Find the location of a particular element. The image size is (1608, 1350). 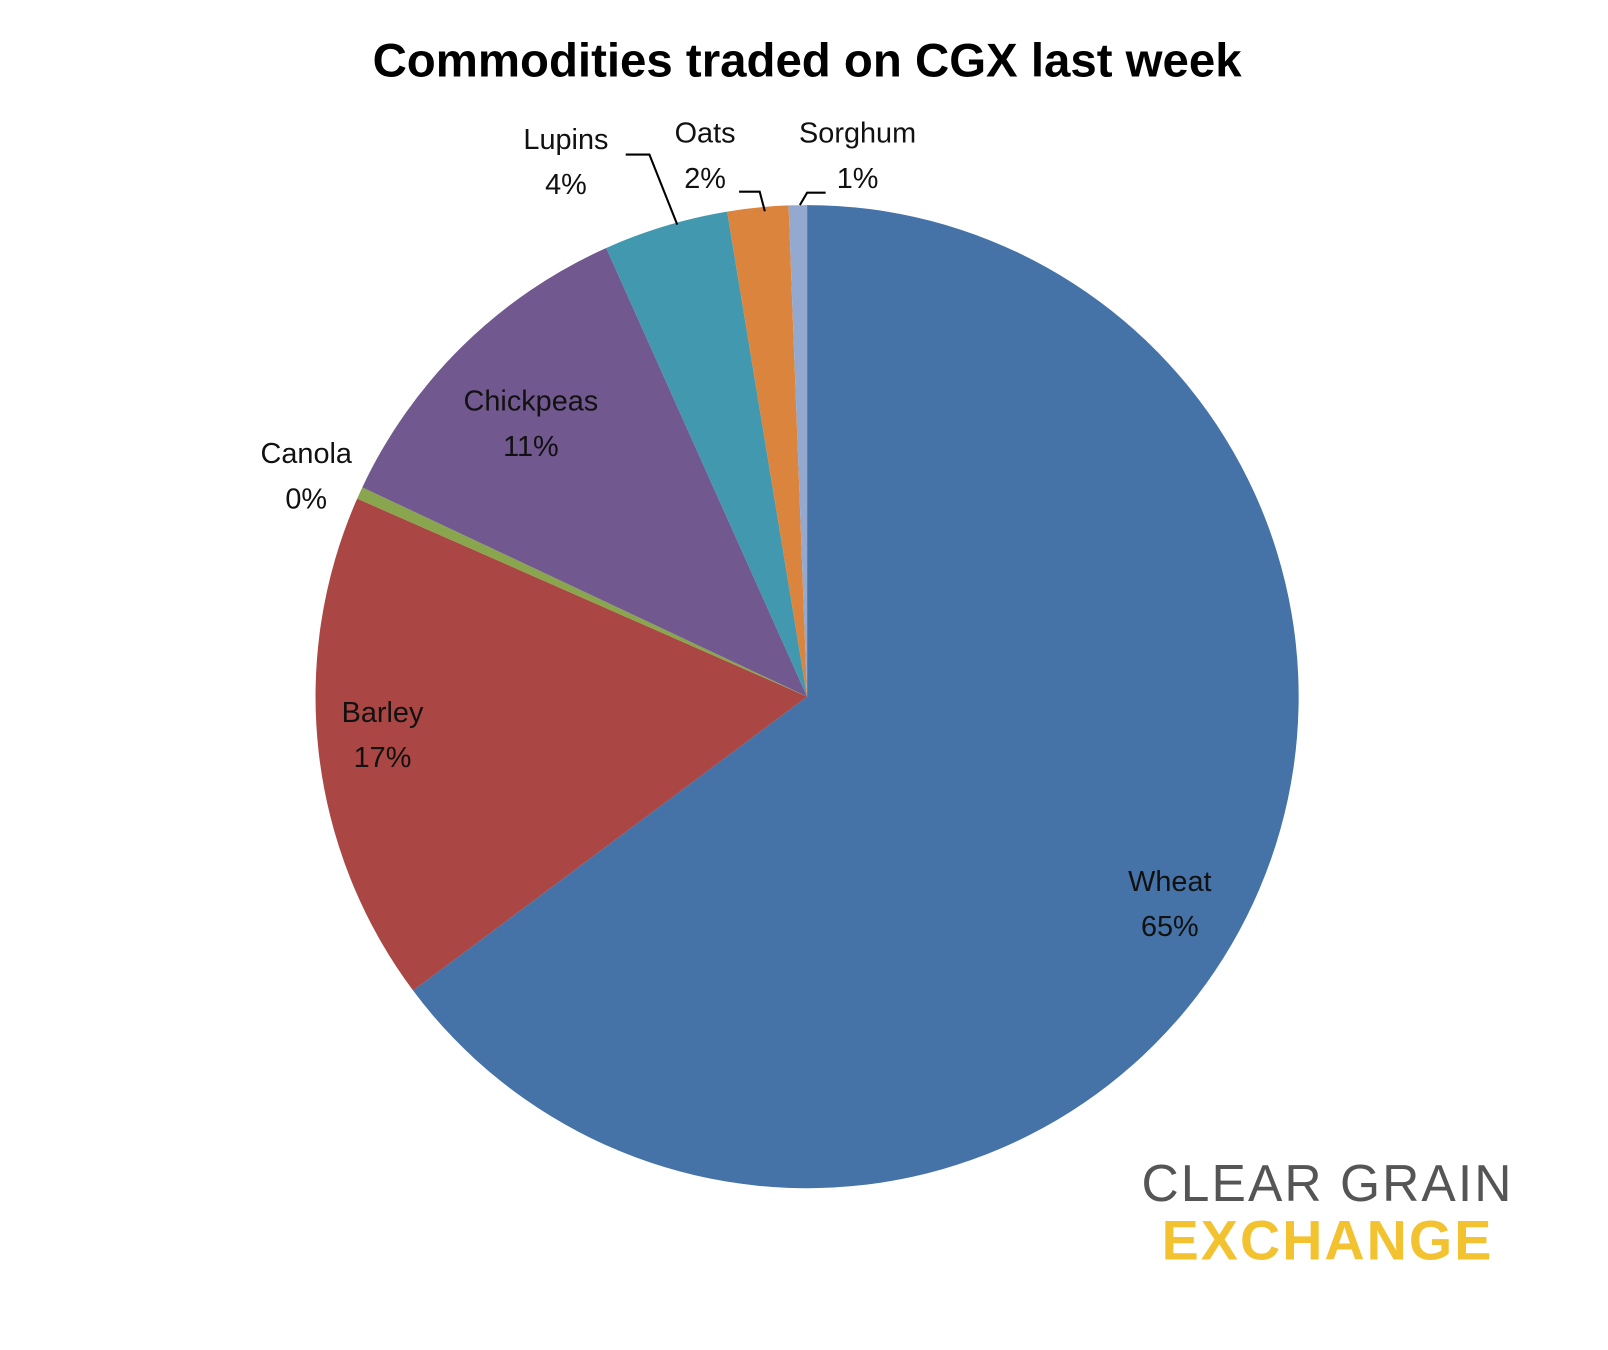

slice-label: Chickpeas is located at coordinates (531, 402).